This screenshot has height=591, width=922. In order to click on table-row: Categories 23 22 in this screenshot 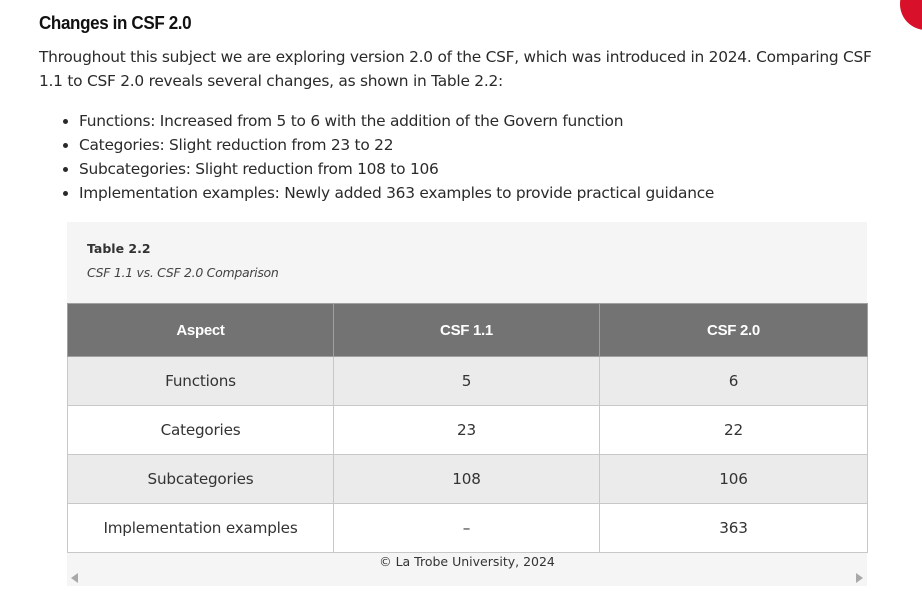, I will do `click(467, 430)`.